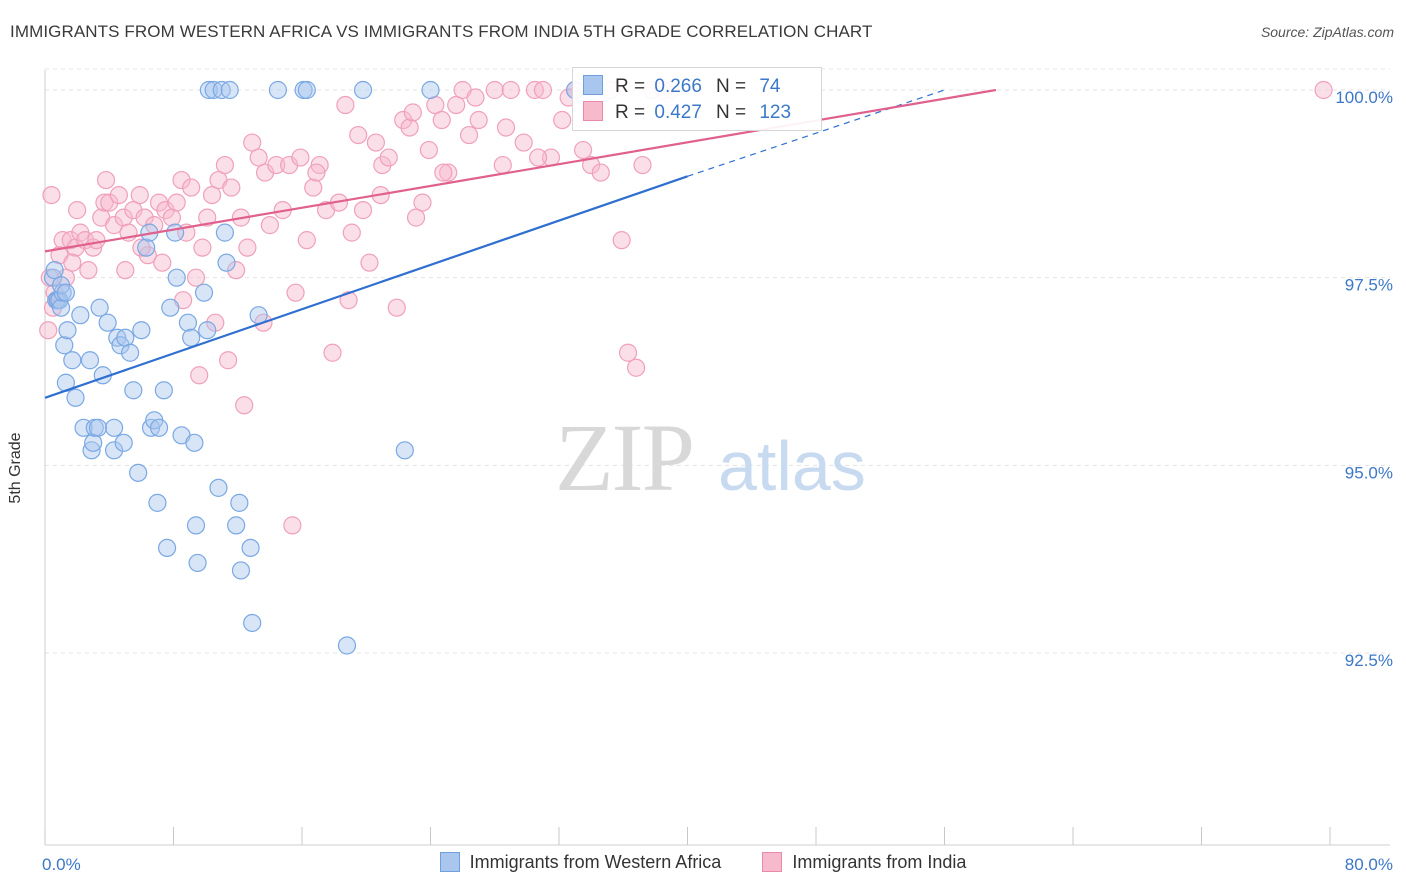 This screenshot has width=1406, height=892. Describe the element at coordinates (15, 468) in the screenshot. I see `y-axis-label: 5th Grade` at that location.